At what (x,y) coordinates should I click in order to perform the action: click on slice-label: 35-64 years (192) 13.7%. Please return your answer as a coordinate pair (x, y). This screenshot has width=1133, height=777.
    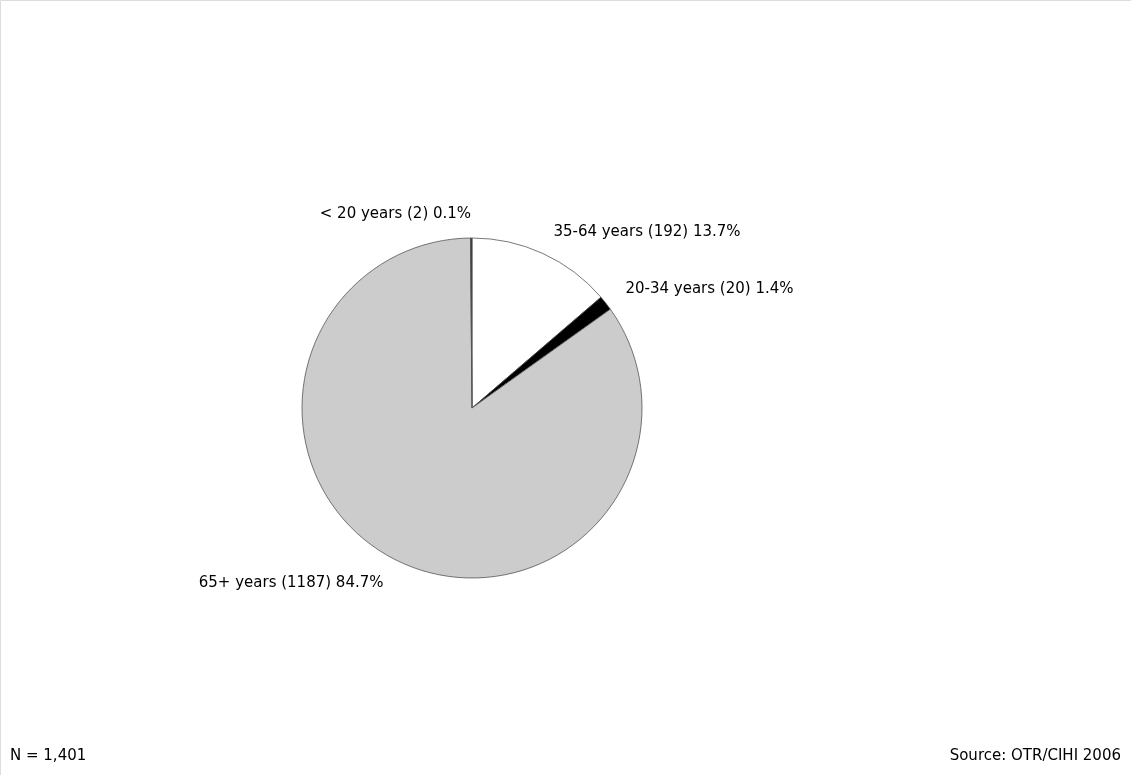
    Looking at the image, I should click on (647, 230).